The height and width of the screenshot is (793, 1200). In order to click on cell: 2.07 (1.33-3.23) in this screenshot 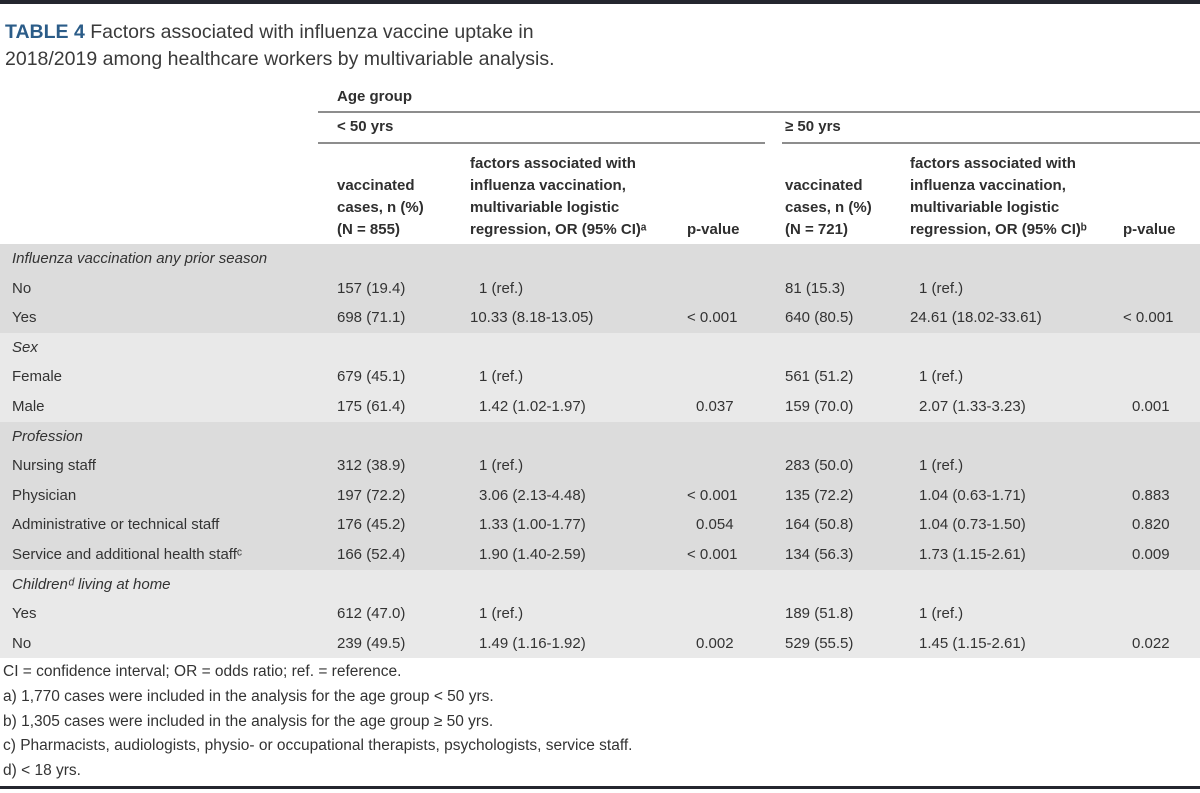, I will do `click(972, 406)`.